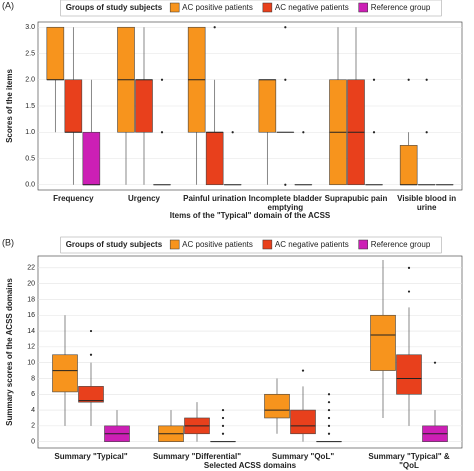 This screenshot has height=471, width=474. Describe the element at coordinates (73, 198) in the screenshot. I see `x-tick-label: Frequency` at that location.